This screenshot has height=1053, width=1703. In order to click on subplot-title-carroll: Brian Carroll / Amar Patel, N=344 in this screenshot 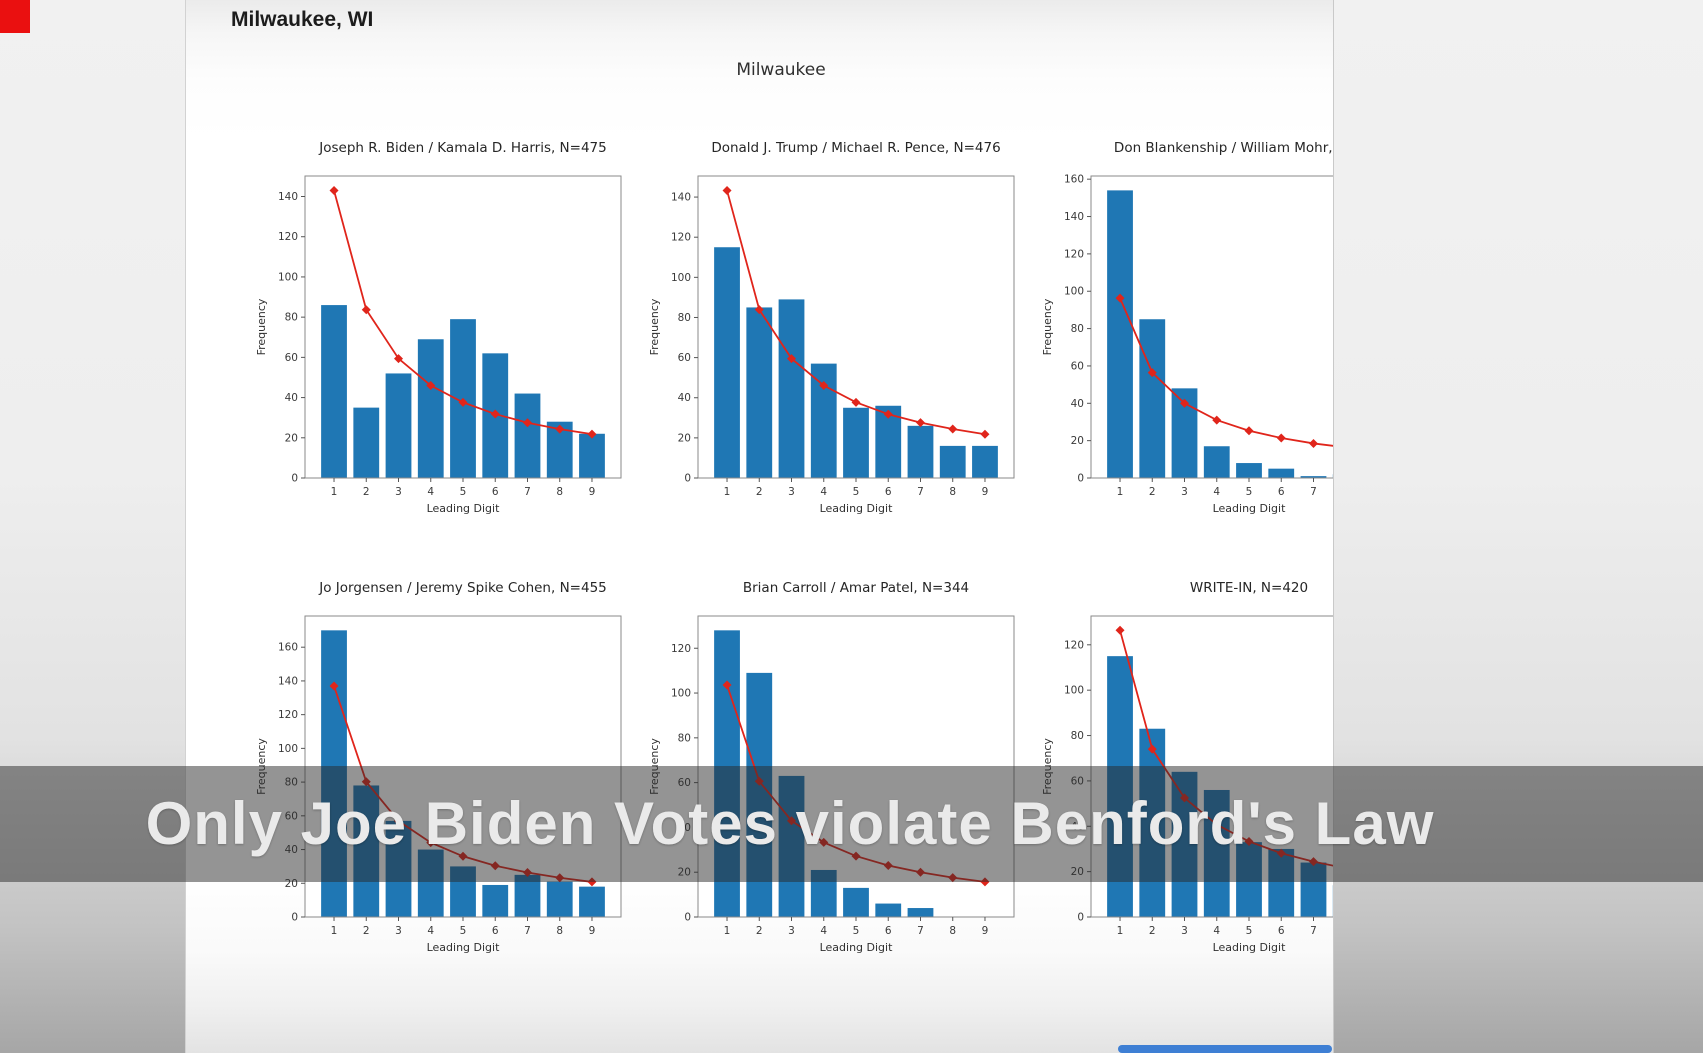, I will do `click(856, 588)`.